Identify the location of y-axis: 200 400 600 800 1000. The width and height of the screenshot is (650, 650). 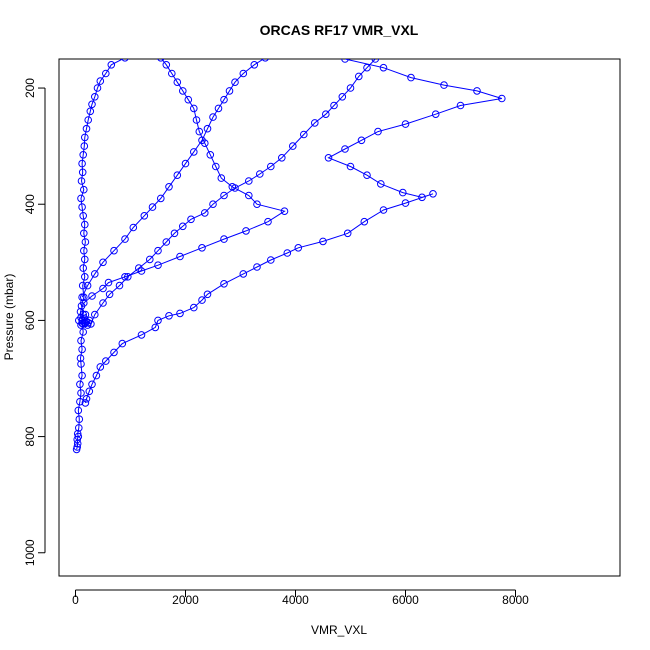
(34, 322).